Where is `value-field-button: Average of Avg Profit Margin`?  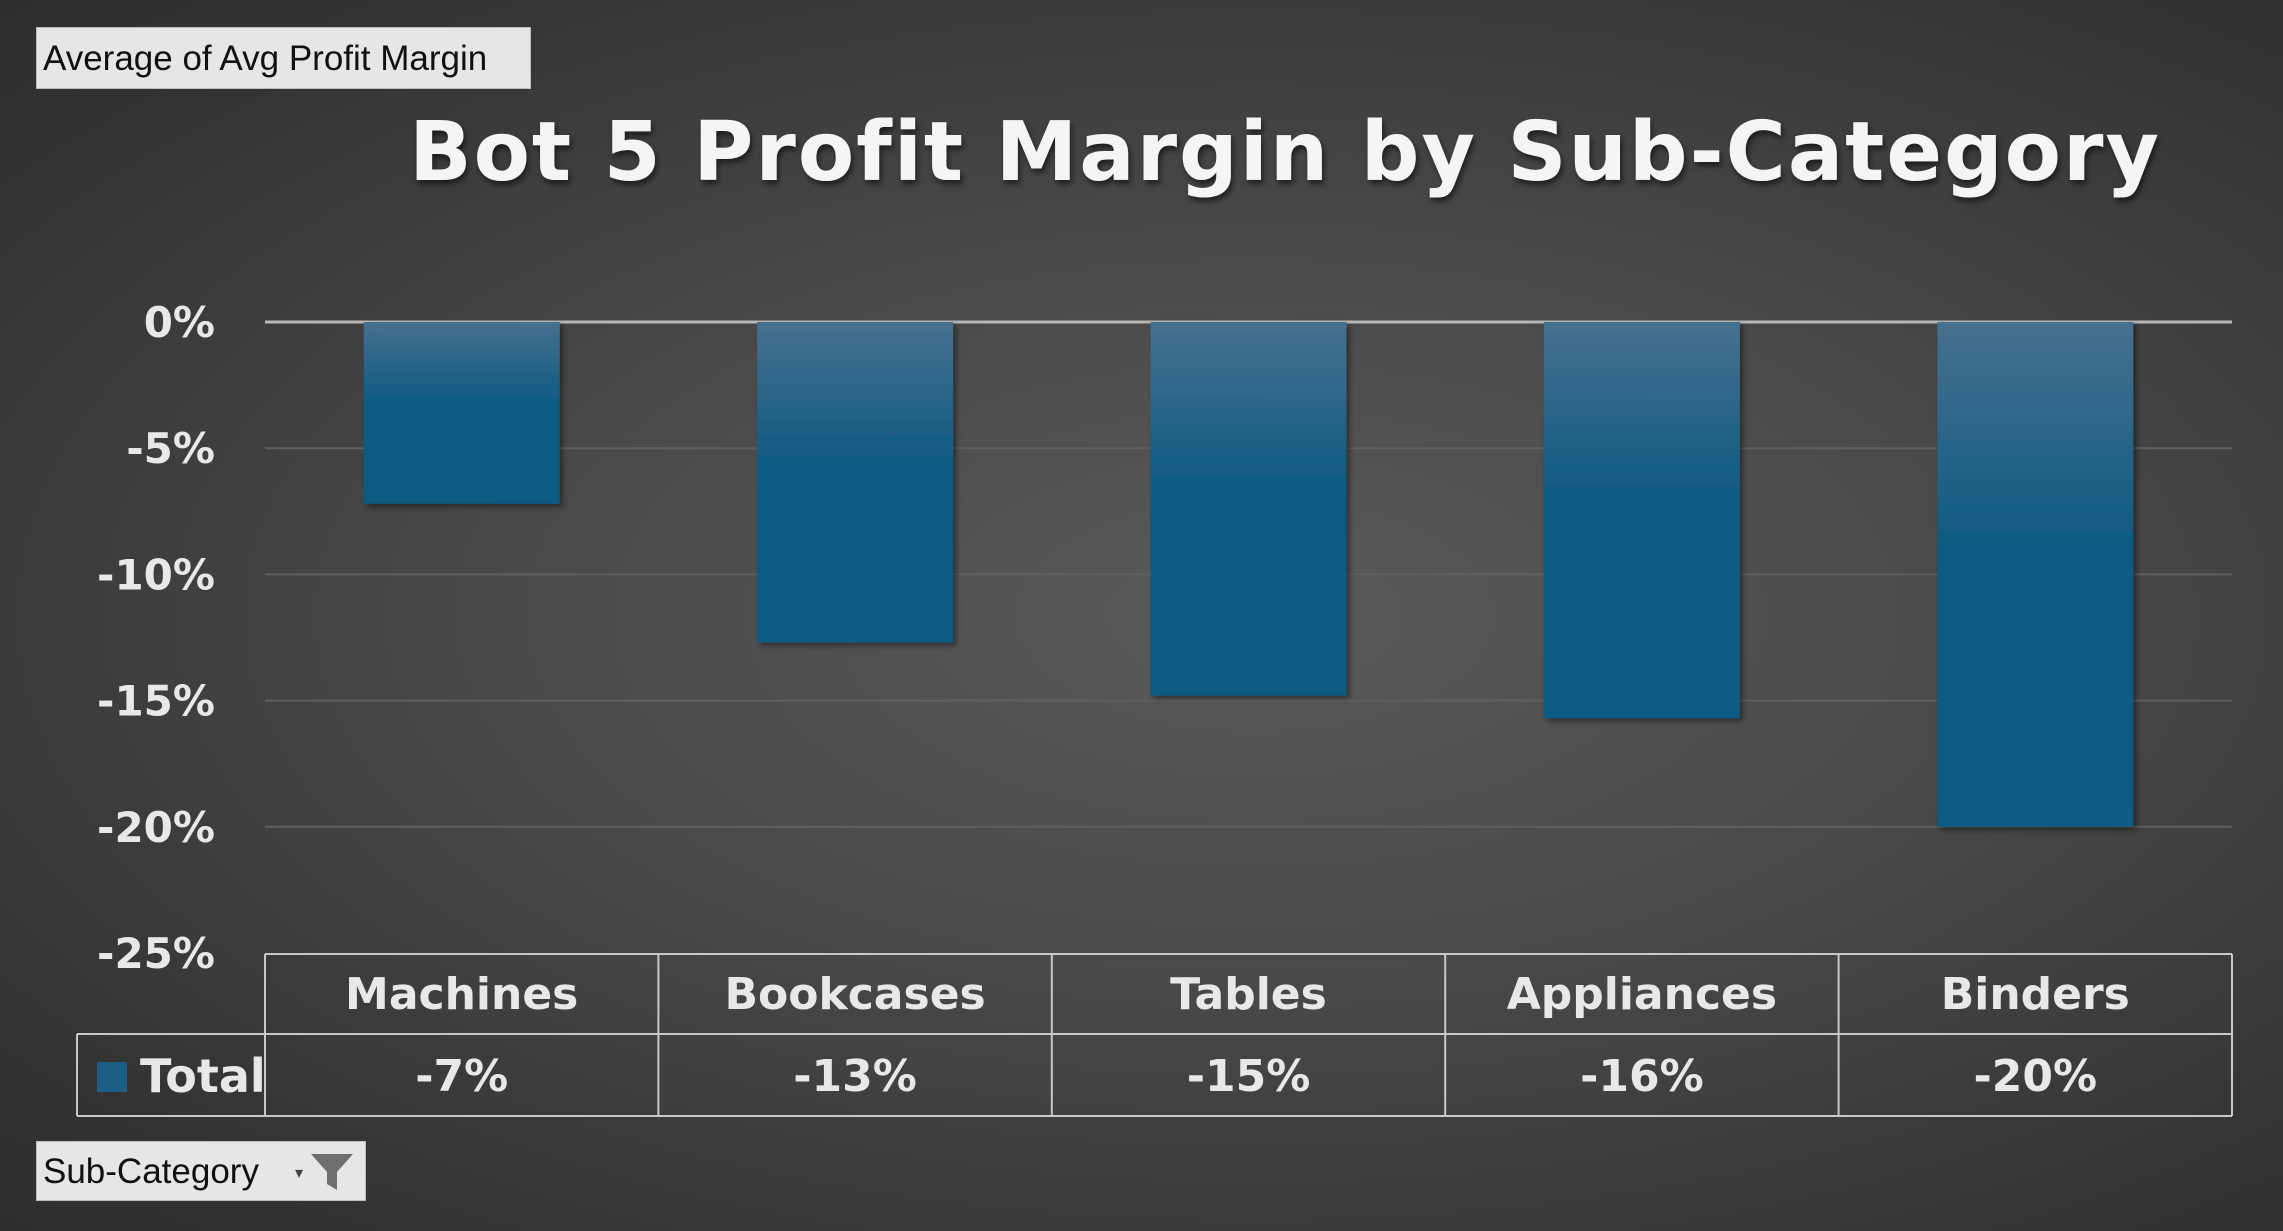
value-field-button: Average of Avg Profit Margin is located at coordinates (283, 58).